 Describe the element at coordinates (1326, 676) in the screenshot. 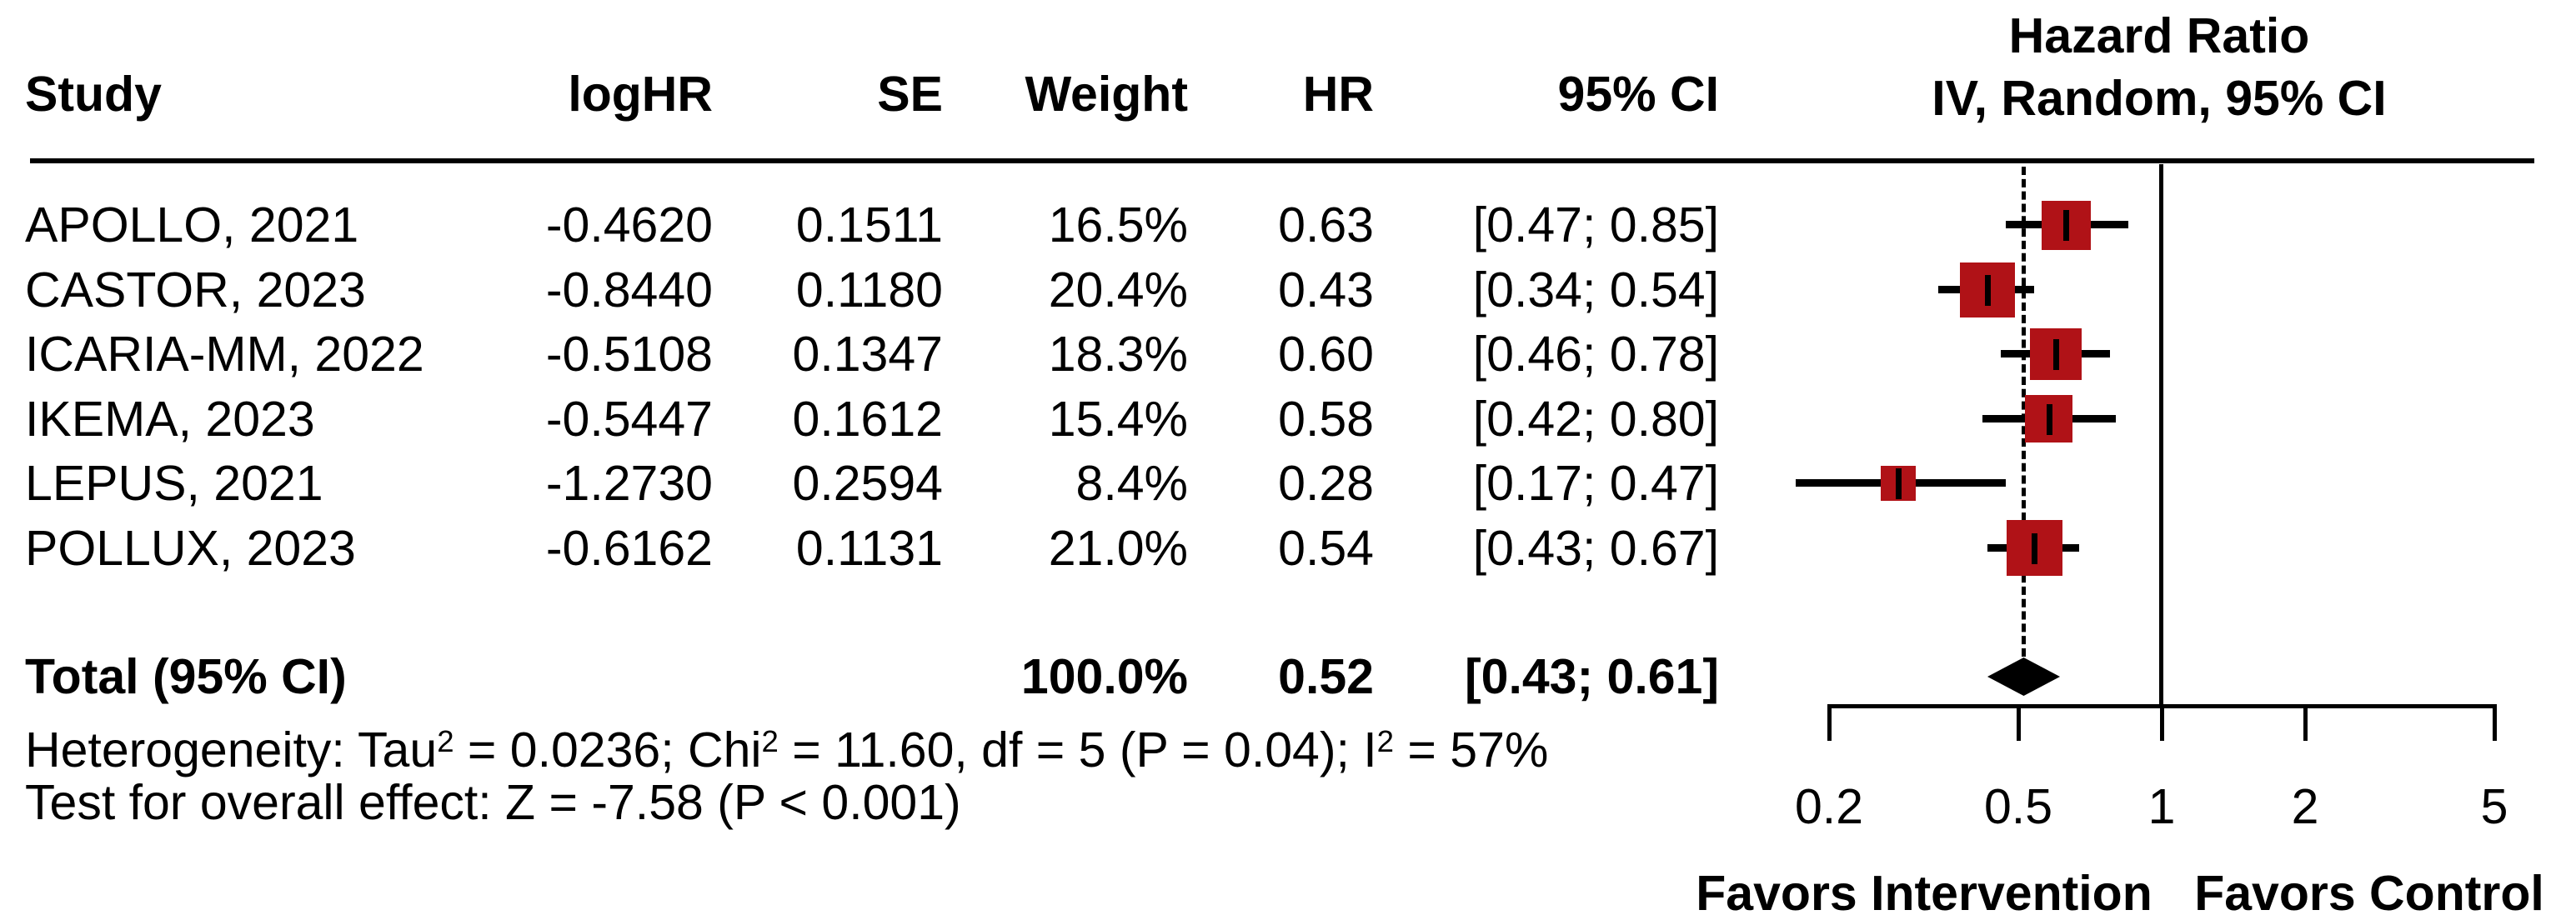

I see `total-hr: 0.52` at that location.